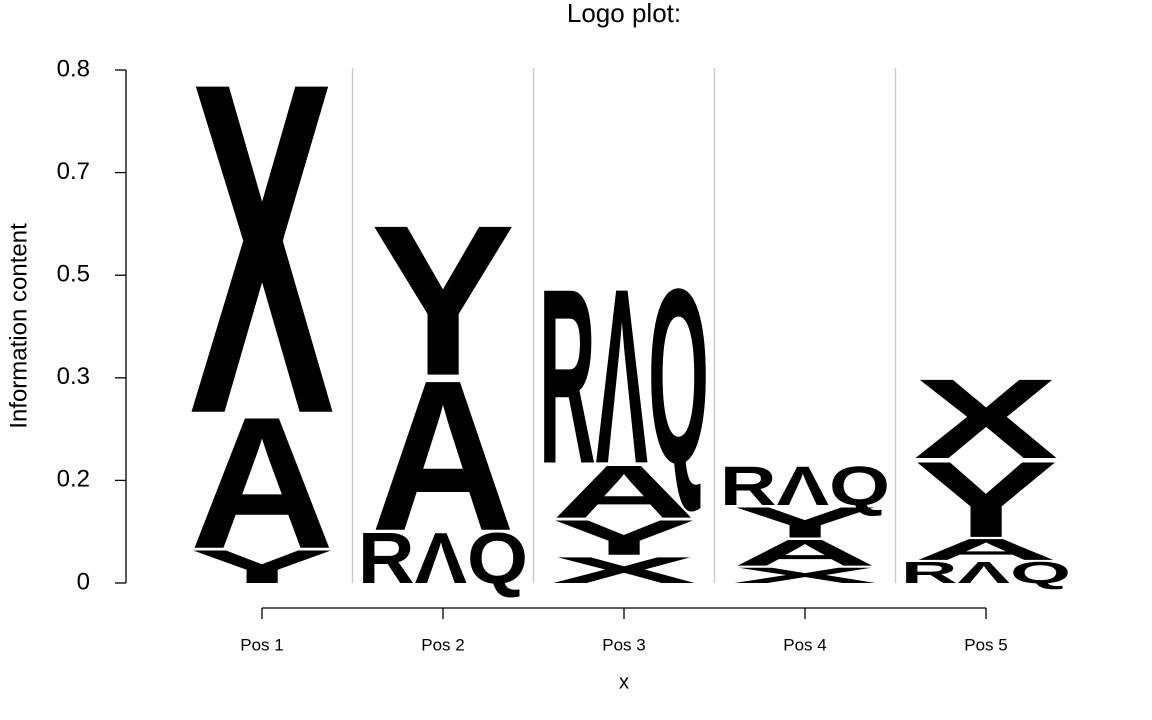 This screenshot has height=720, width=1152. Describe the element at coordinates (73, 171) in the screenshot. I see `y-tick-label: 0.7` at that location.